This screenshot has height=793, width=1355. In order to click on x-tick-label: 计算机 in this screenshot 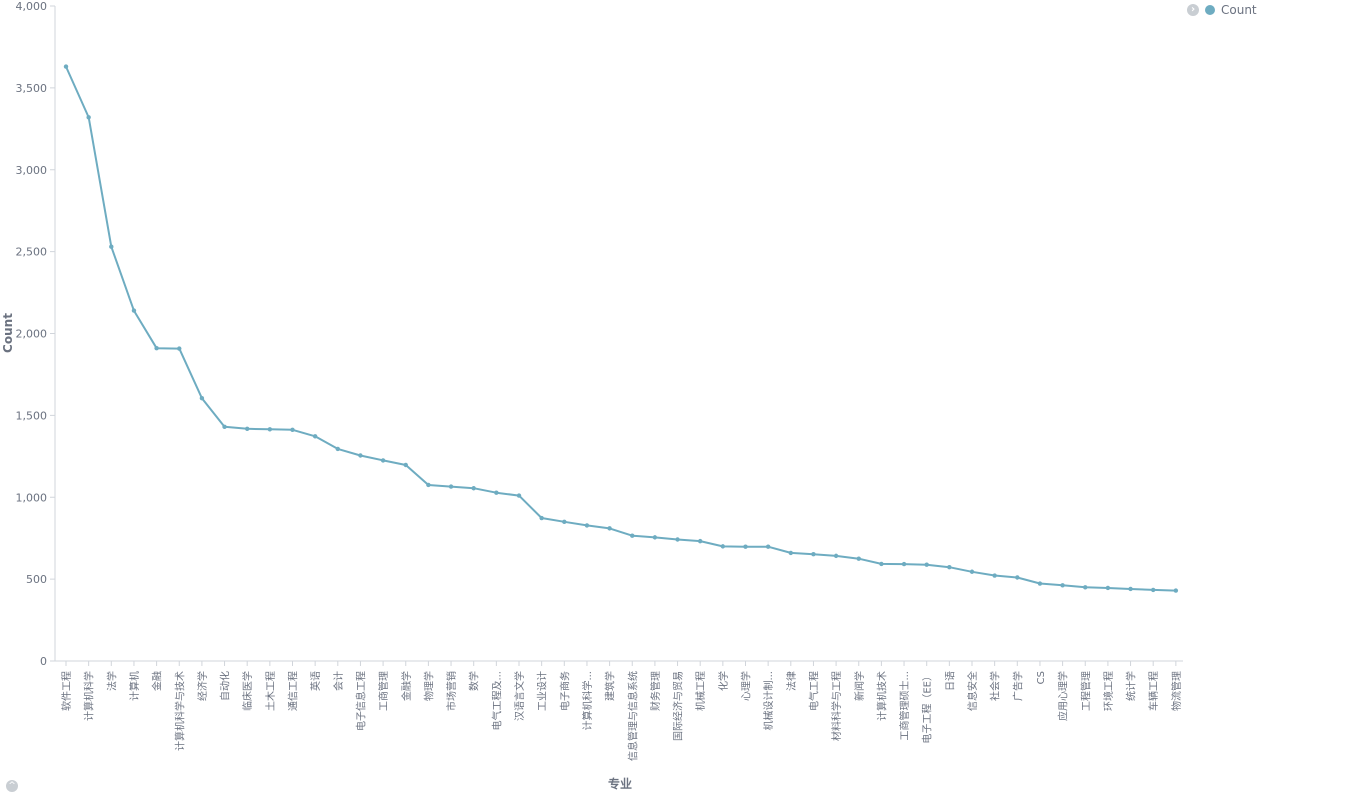, I will do `click(134, 686)`.